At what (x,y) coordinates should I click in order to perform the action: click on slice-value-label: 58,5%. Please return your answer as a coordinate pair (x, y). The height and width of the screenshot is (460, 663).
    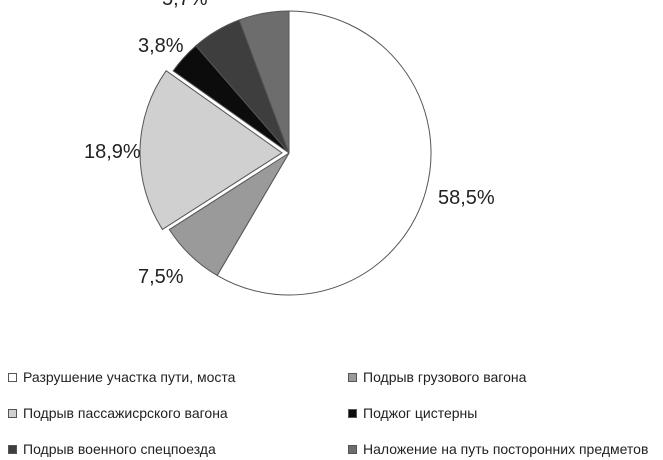
    Looking at the image, I should click on (466, 198).